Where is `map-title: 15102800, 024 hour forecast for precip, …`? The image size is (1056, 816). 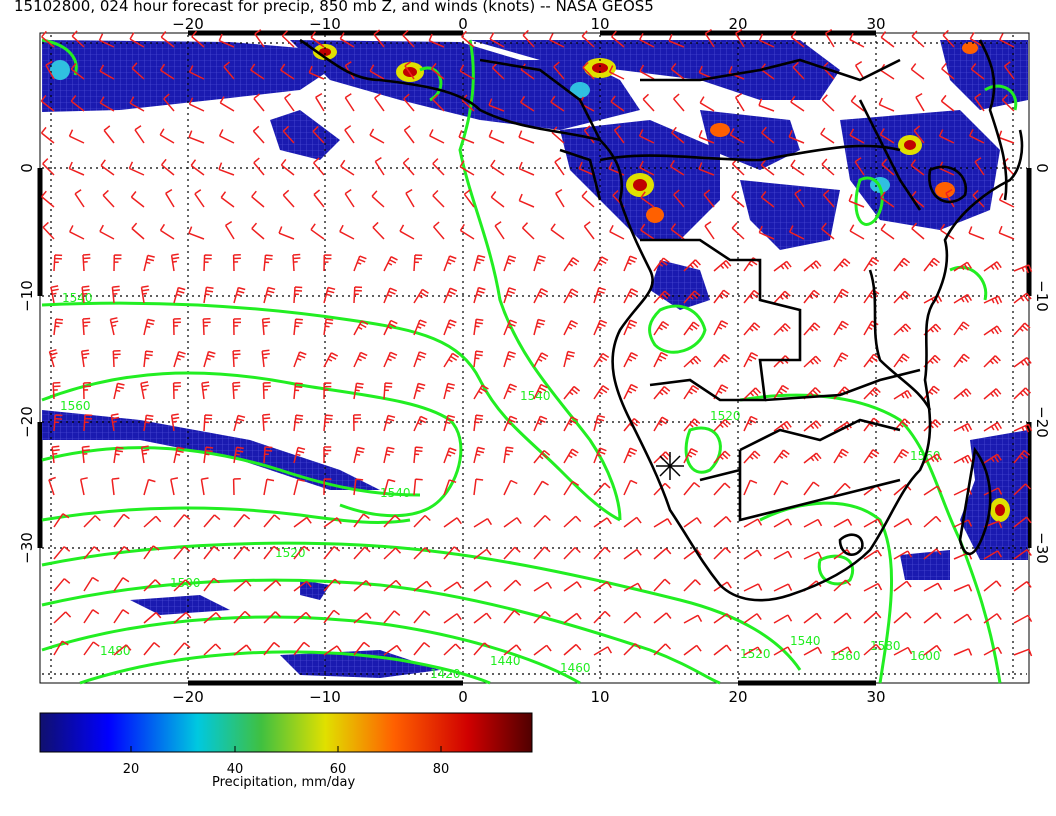
map-title: 15102800, 024 hour forecast for precip, … is located at coordinates (334, 7).